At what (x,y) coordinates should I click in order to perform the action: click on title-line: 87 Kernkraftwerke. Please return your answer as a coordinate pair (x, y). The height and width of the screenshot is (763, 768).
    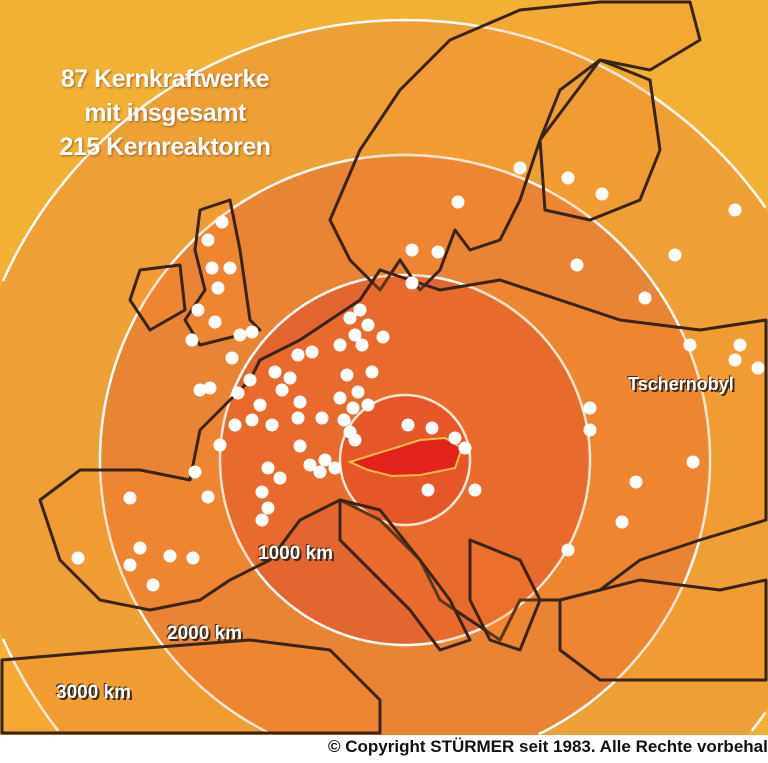
    Looking at the image, I should click on (165, 79).